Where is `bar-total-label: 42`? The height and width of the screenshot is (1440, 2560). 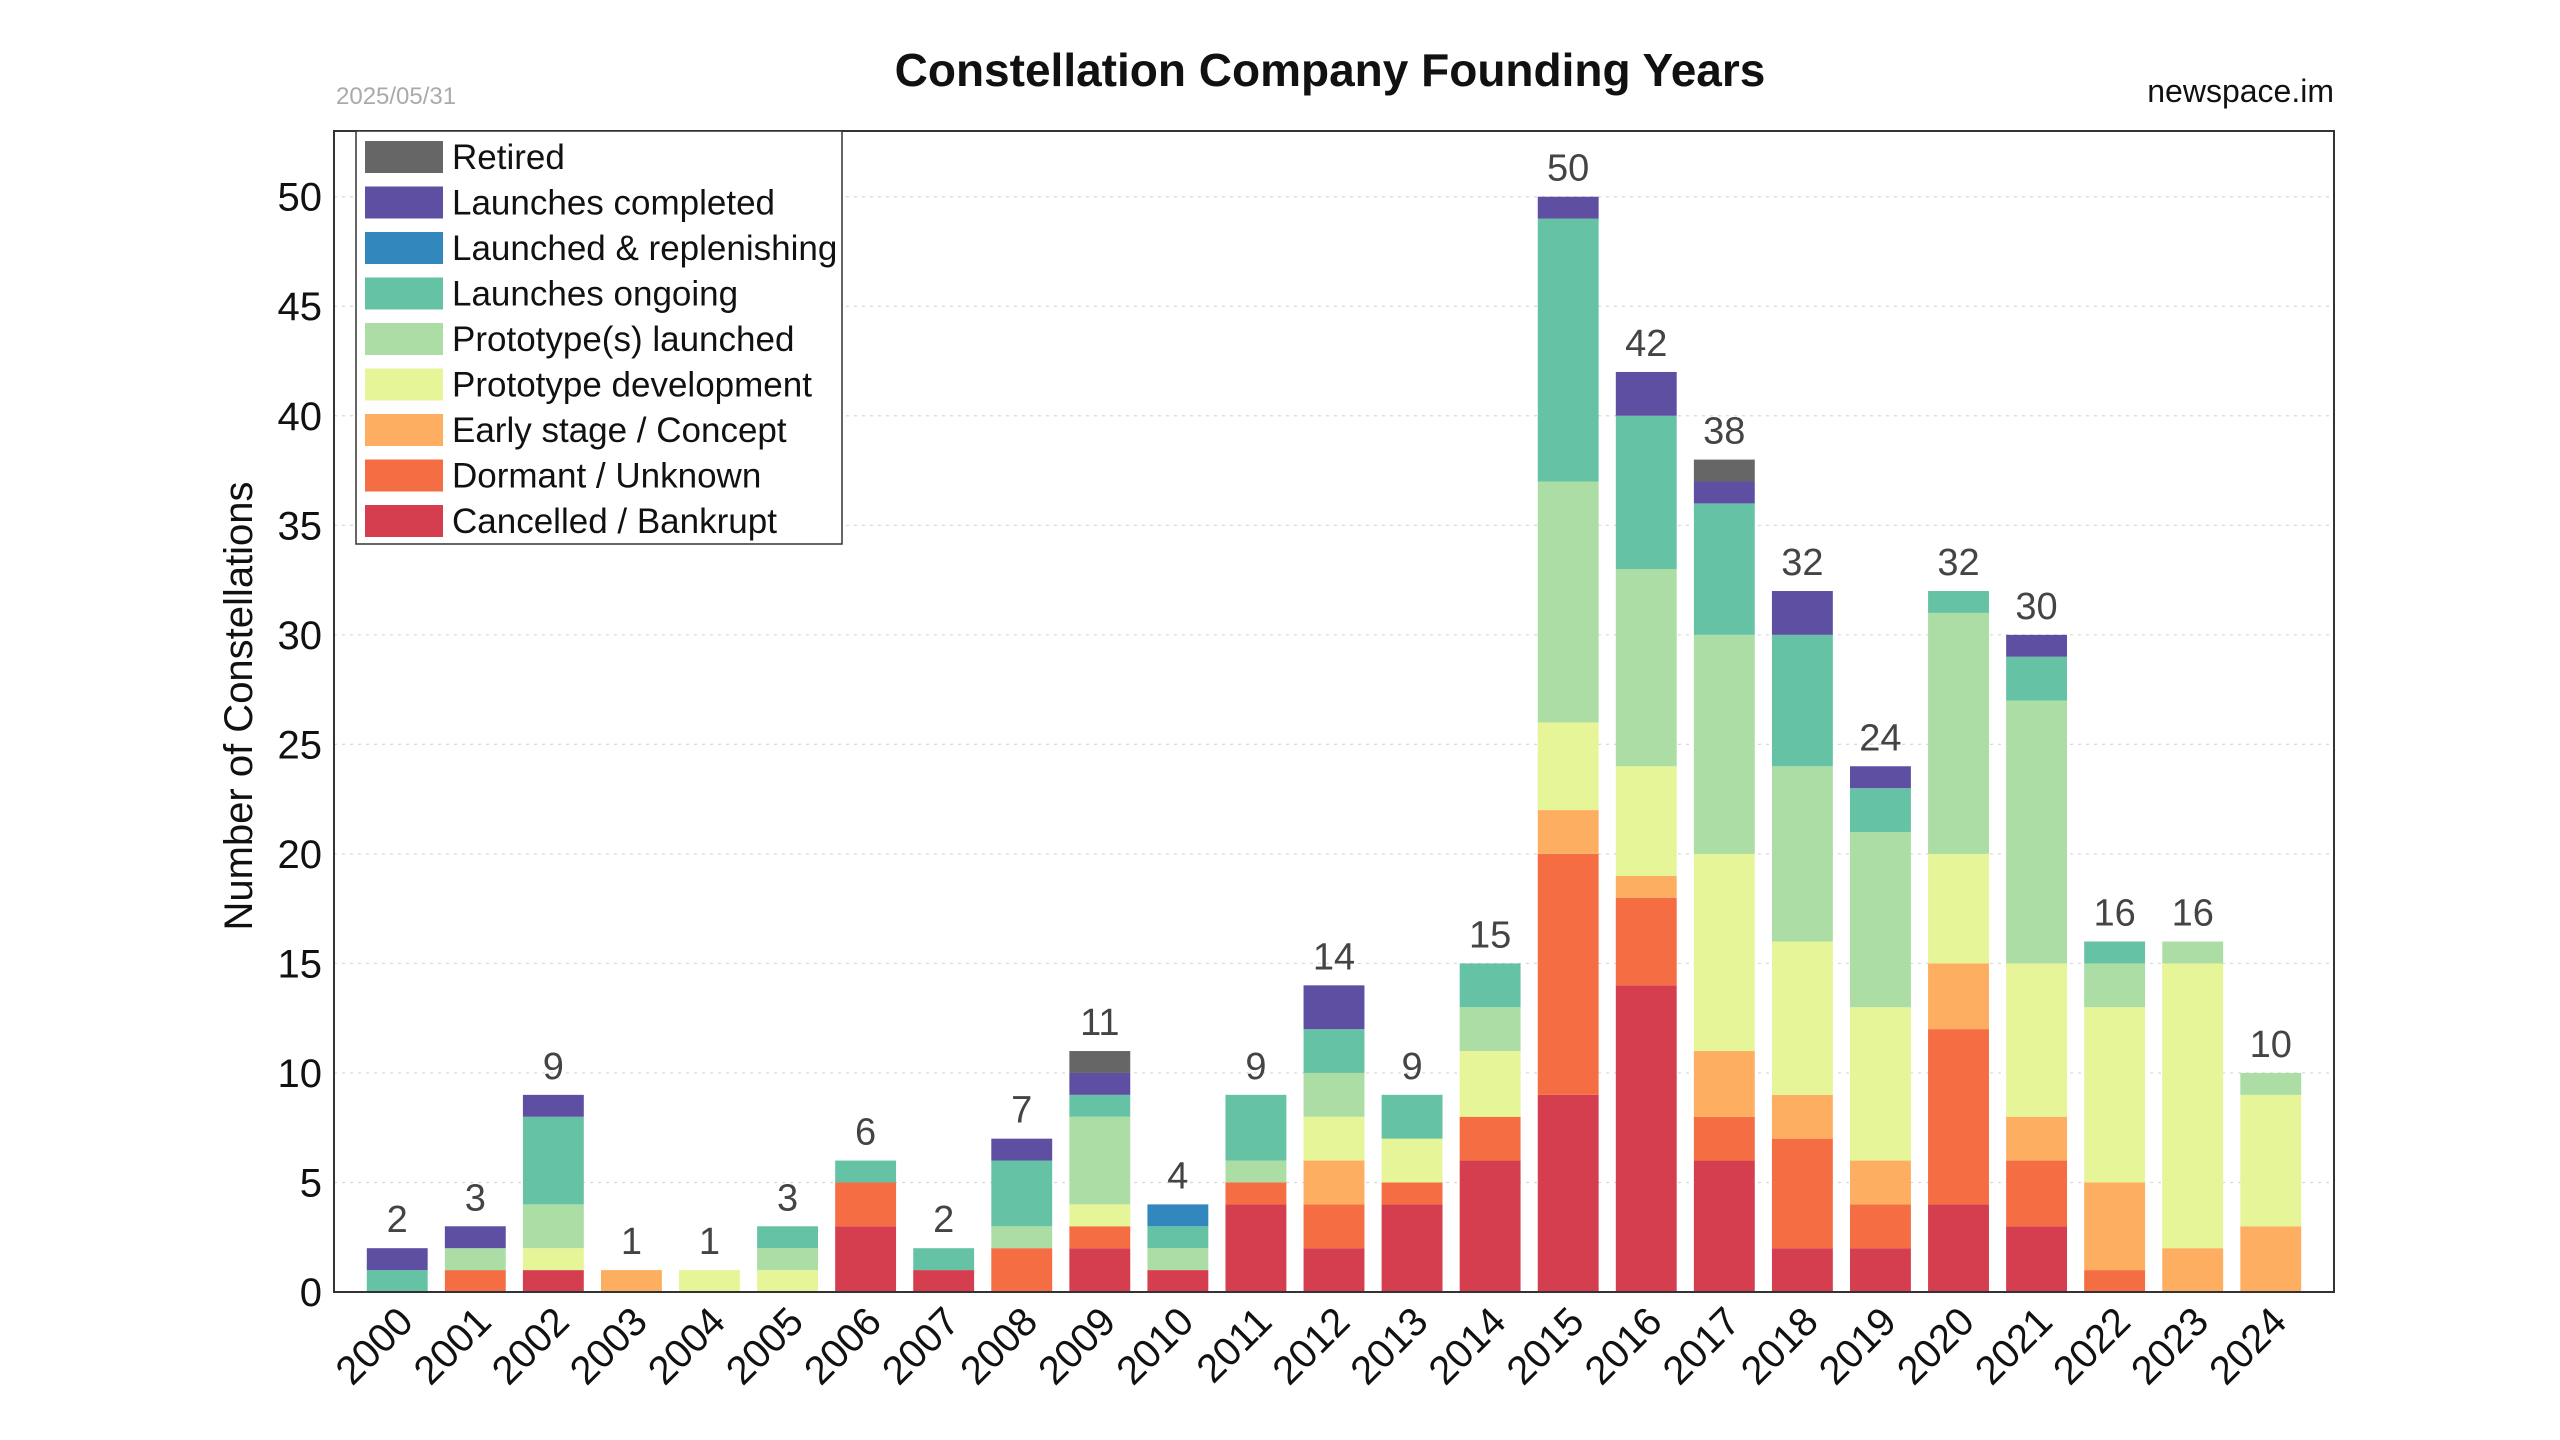
bar-total-label: 42 is located at coordinates (1646, 344).